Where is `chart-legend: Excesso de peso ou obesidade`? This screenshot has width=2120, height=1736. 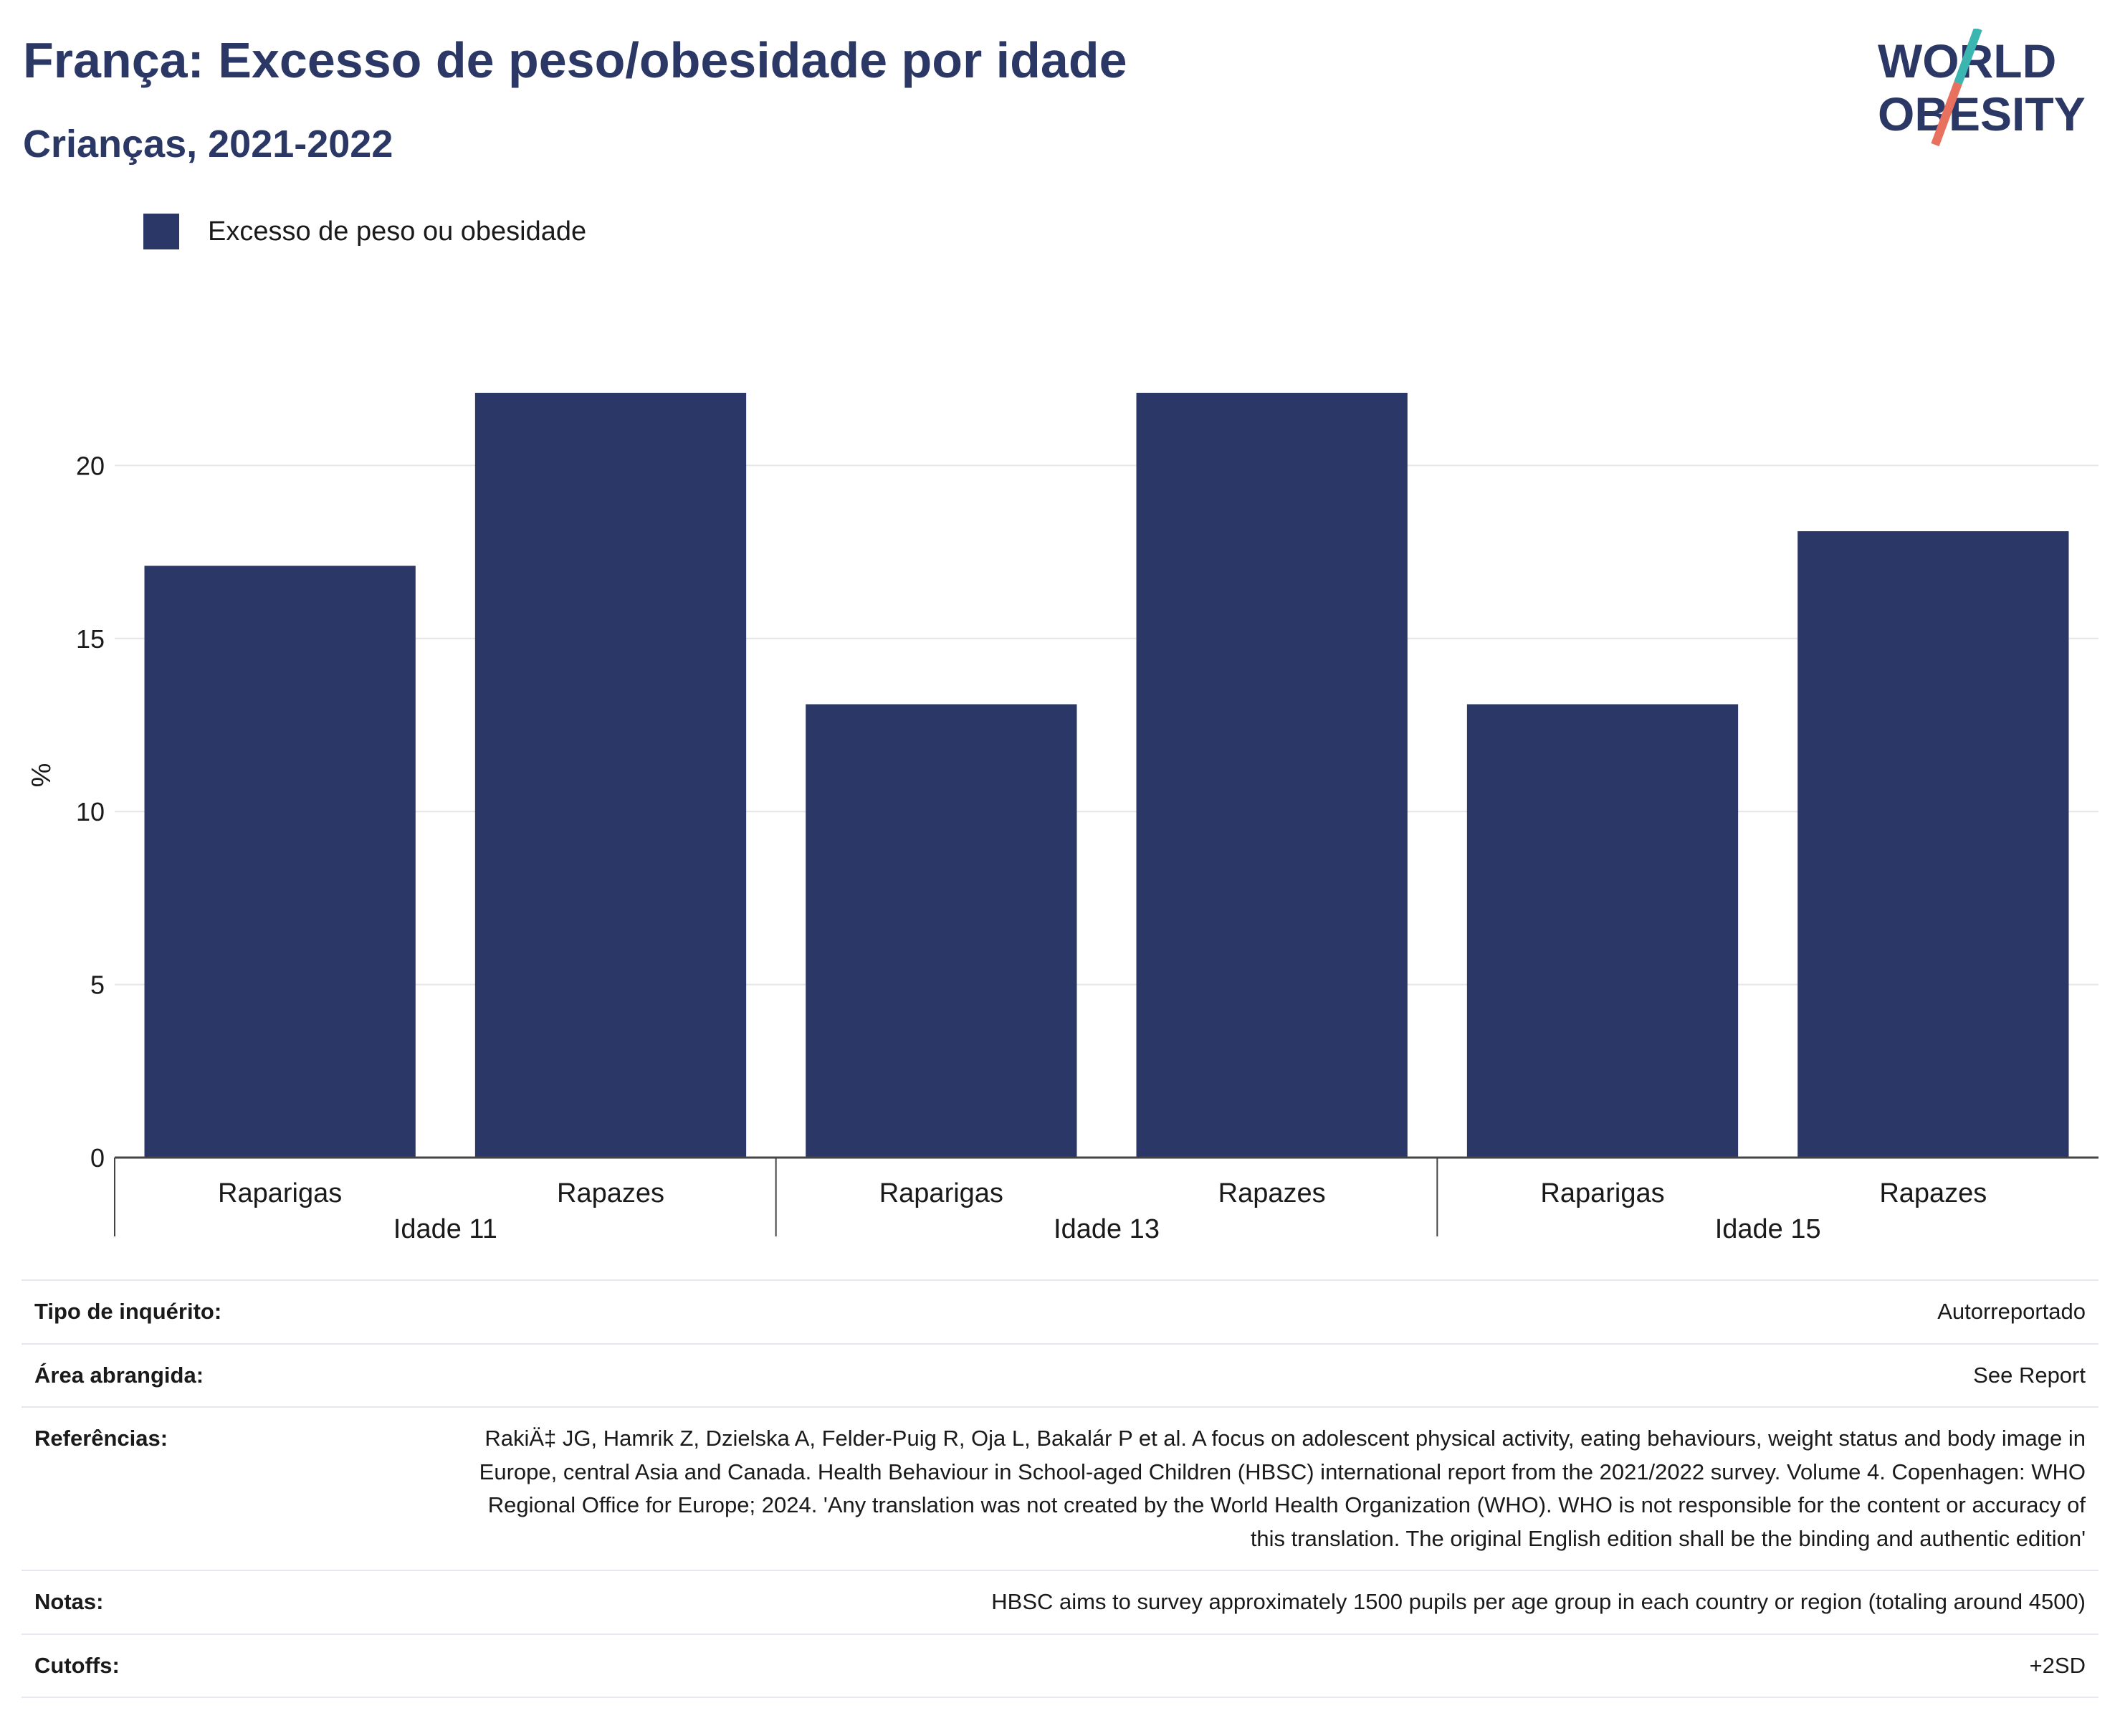
chart-legend: Excesso de peso ou obesidade is located at coordinates (365, 231).